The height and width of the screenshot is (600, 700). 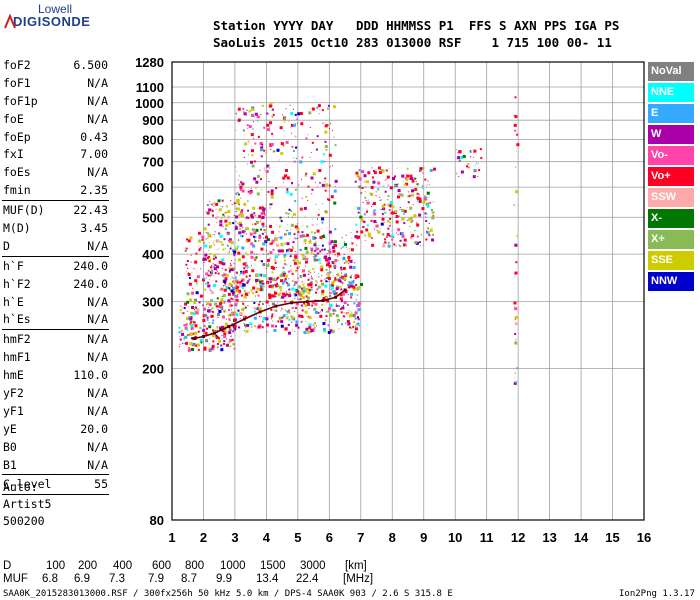 What do you see at coordinates (6, 245) in the screenshot?
I see `param-label: D` at bounding box center [6, 245].